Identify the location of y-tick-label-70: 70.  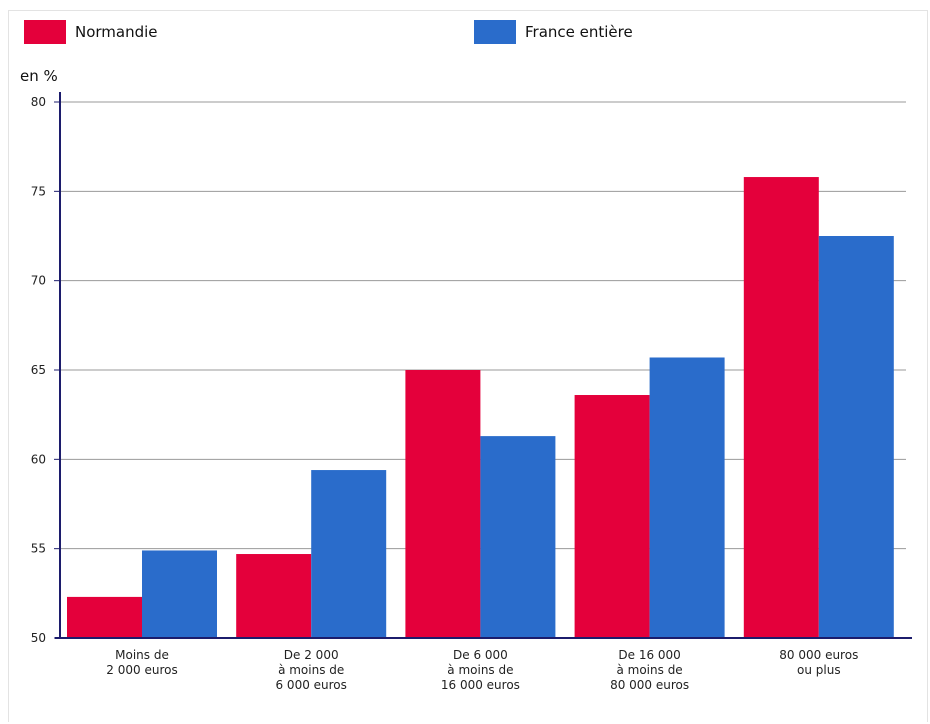
(38, 281).